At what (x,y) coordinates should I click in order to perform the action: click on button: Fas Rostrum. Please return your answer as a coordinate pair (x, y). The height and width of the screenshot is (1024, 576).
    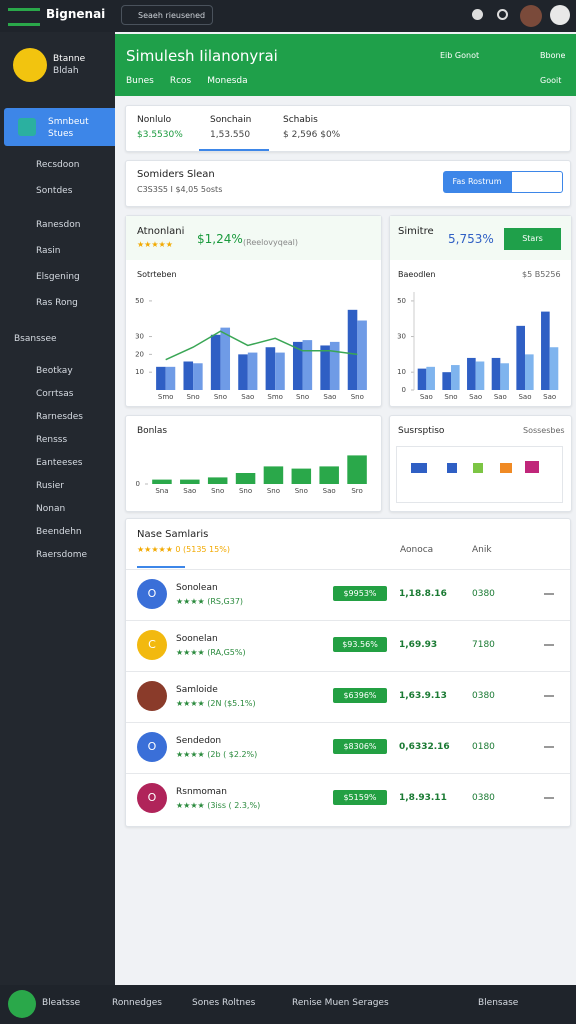
    Looking at the image, I should click on (477, 182).